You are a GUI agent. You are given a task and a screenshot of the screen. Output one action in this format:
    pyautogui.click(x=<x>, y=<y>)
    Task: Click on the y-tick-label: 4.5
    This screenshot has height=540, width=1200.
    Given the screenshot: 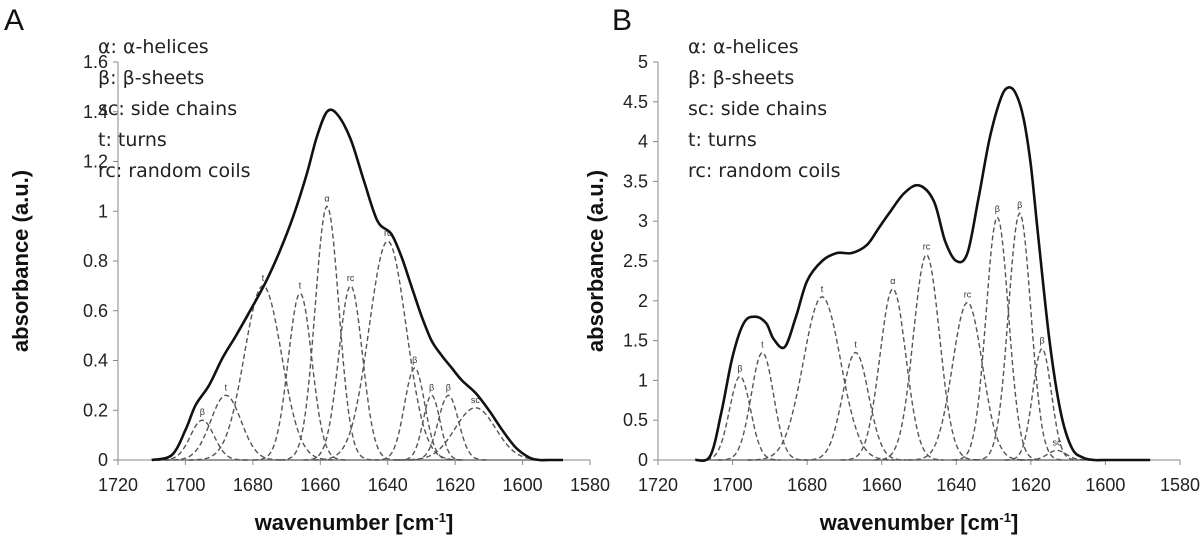 What is the action you would take?
    pyautogui.click(x=635, y=102)
    